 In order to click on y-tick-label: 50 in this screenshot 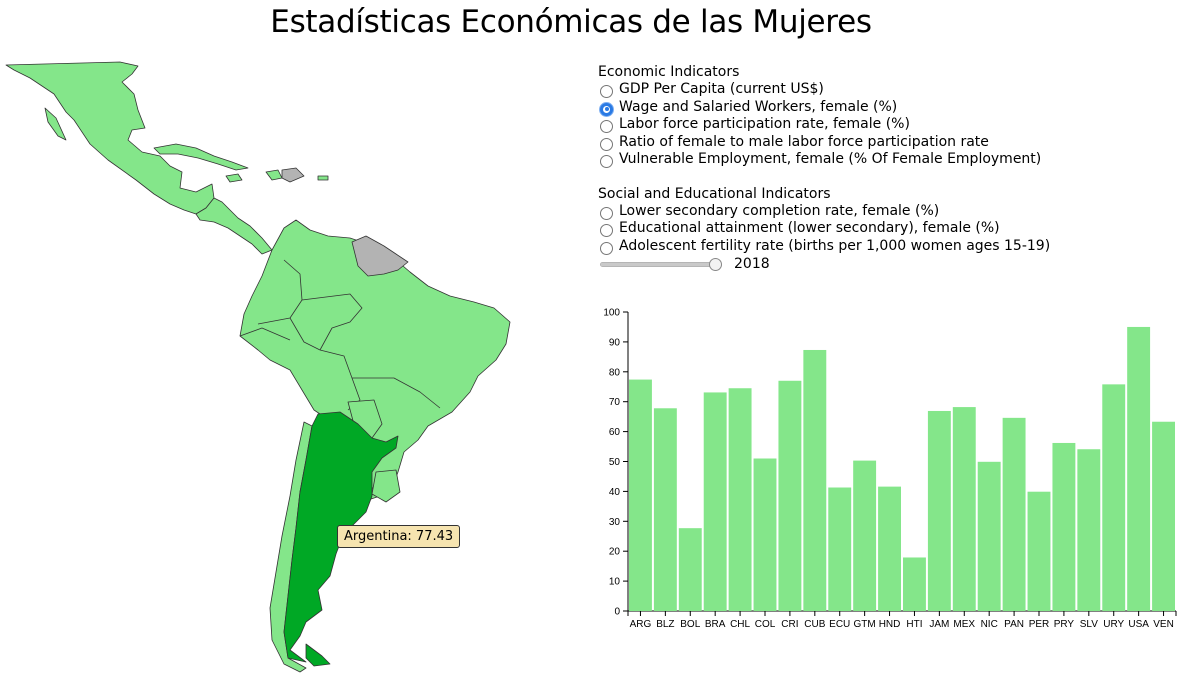, I will do `click(615, 462)`.